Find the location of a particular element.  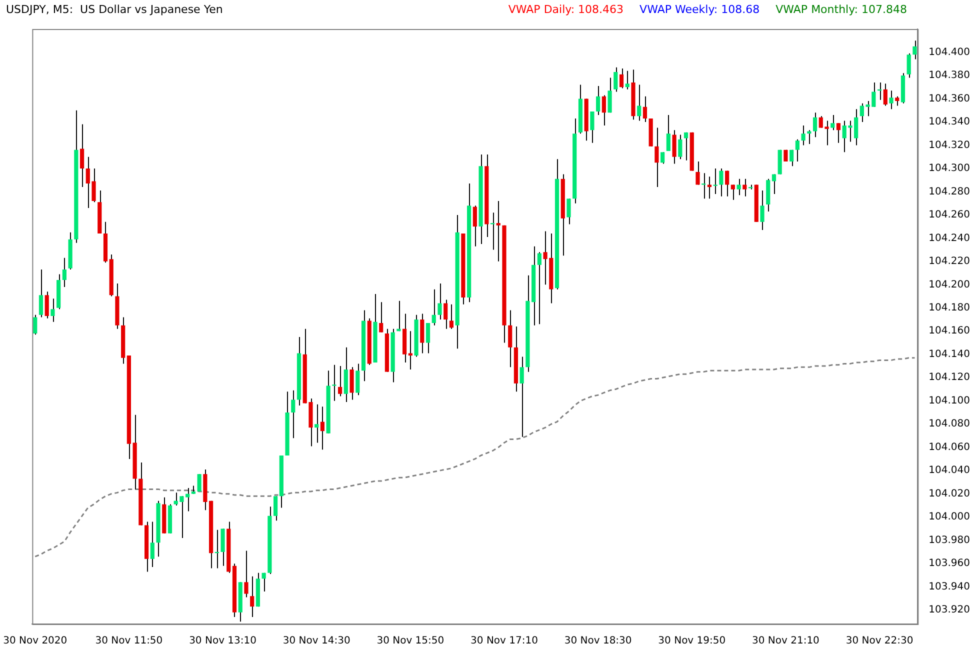

y-tick-label: 104.340 is located at coordinates (949, 122).